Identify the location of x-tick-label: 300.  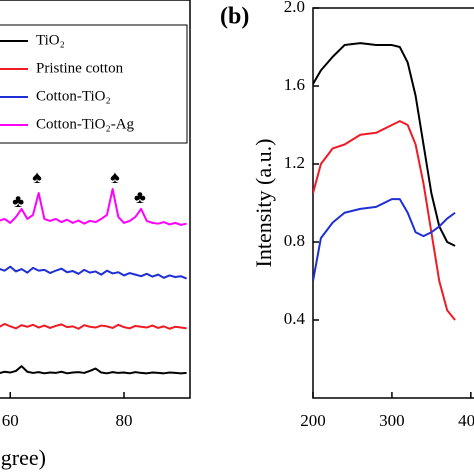
(392, 420).